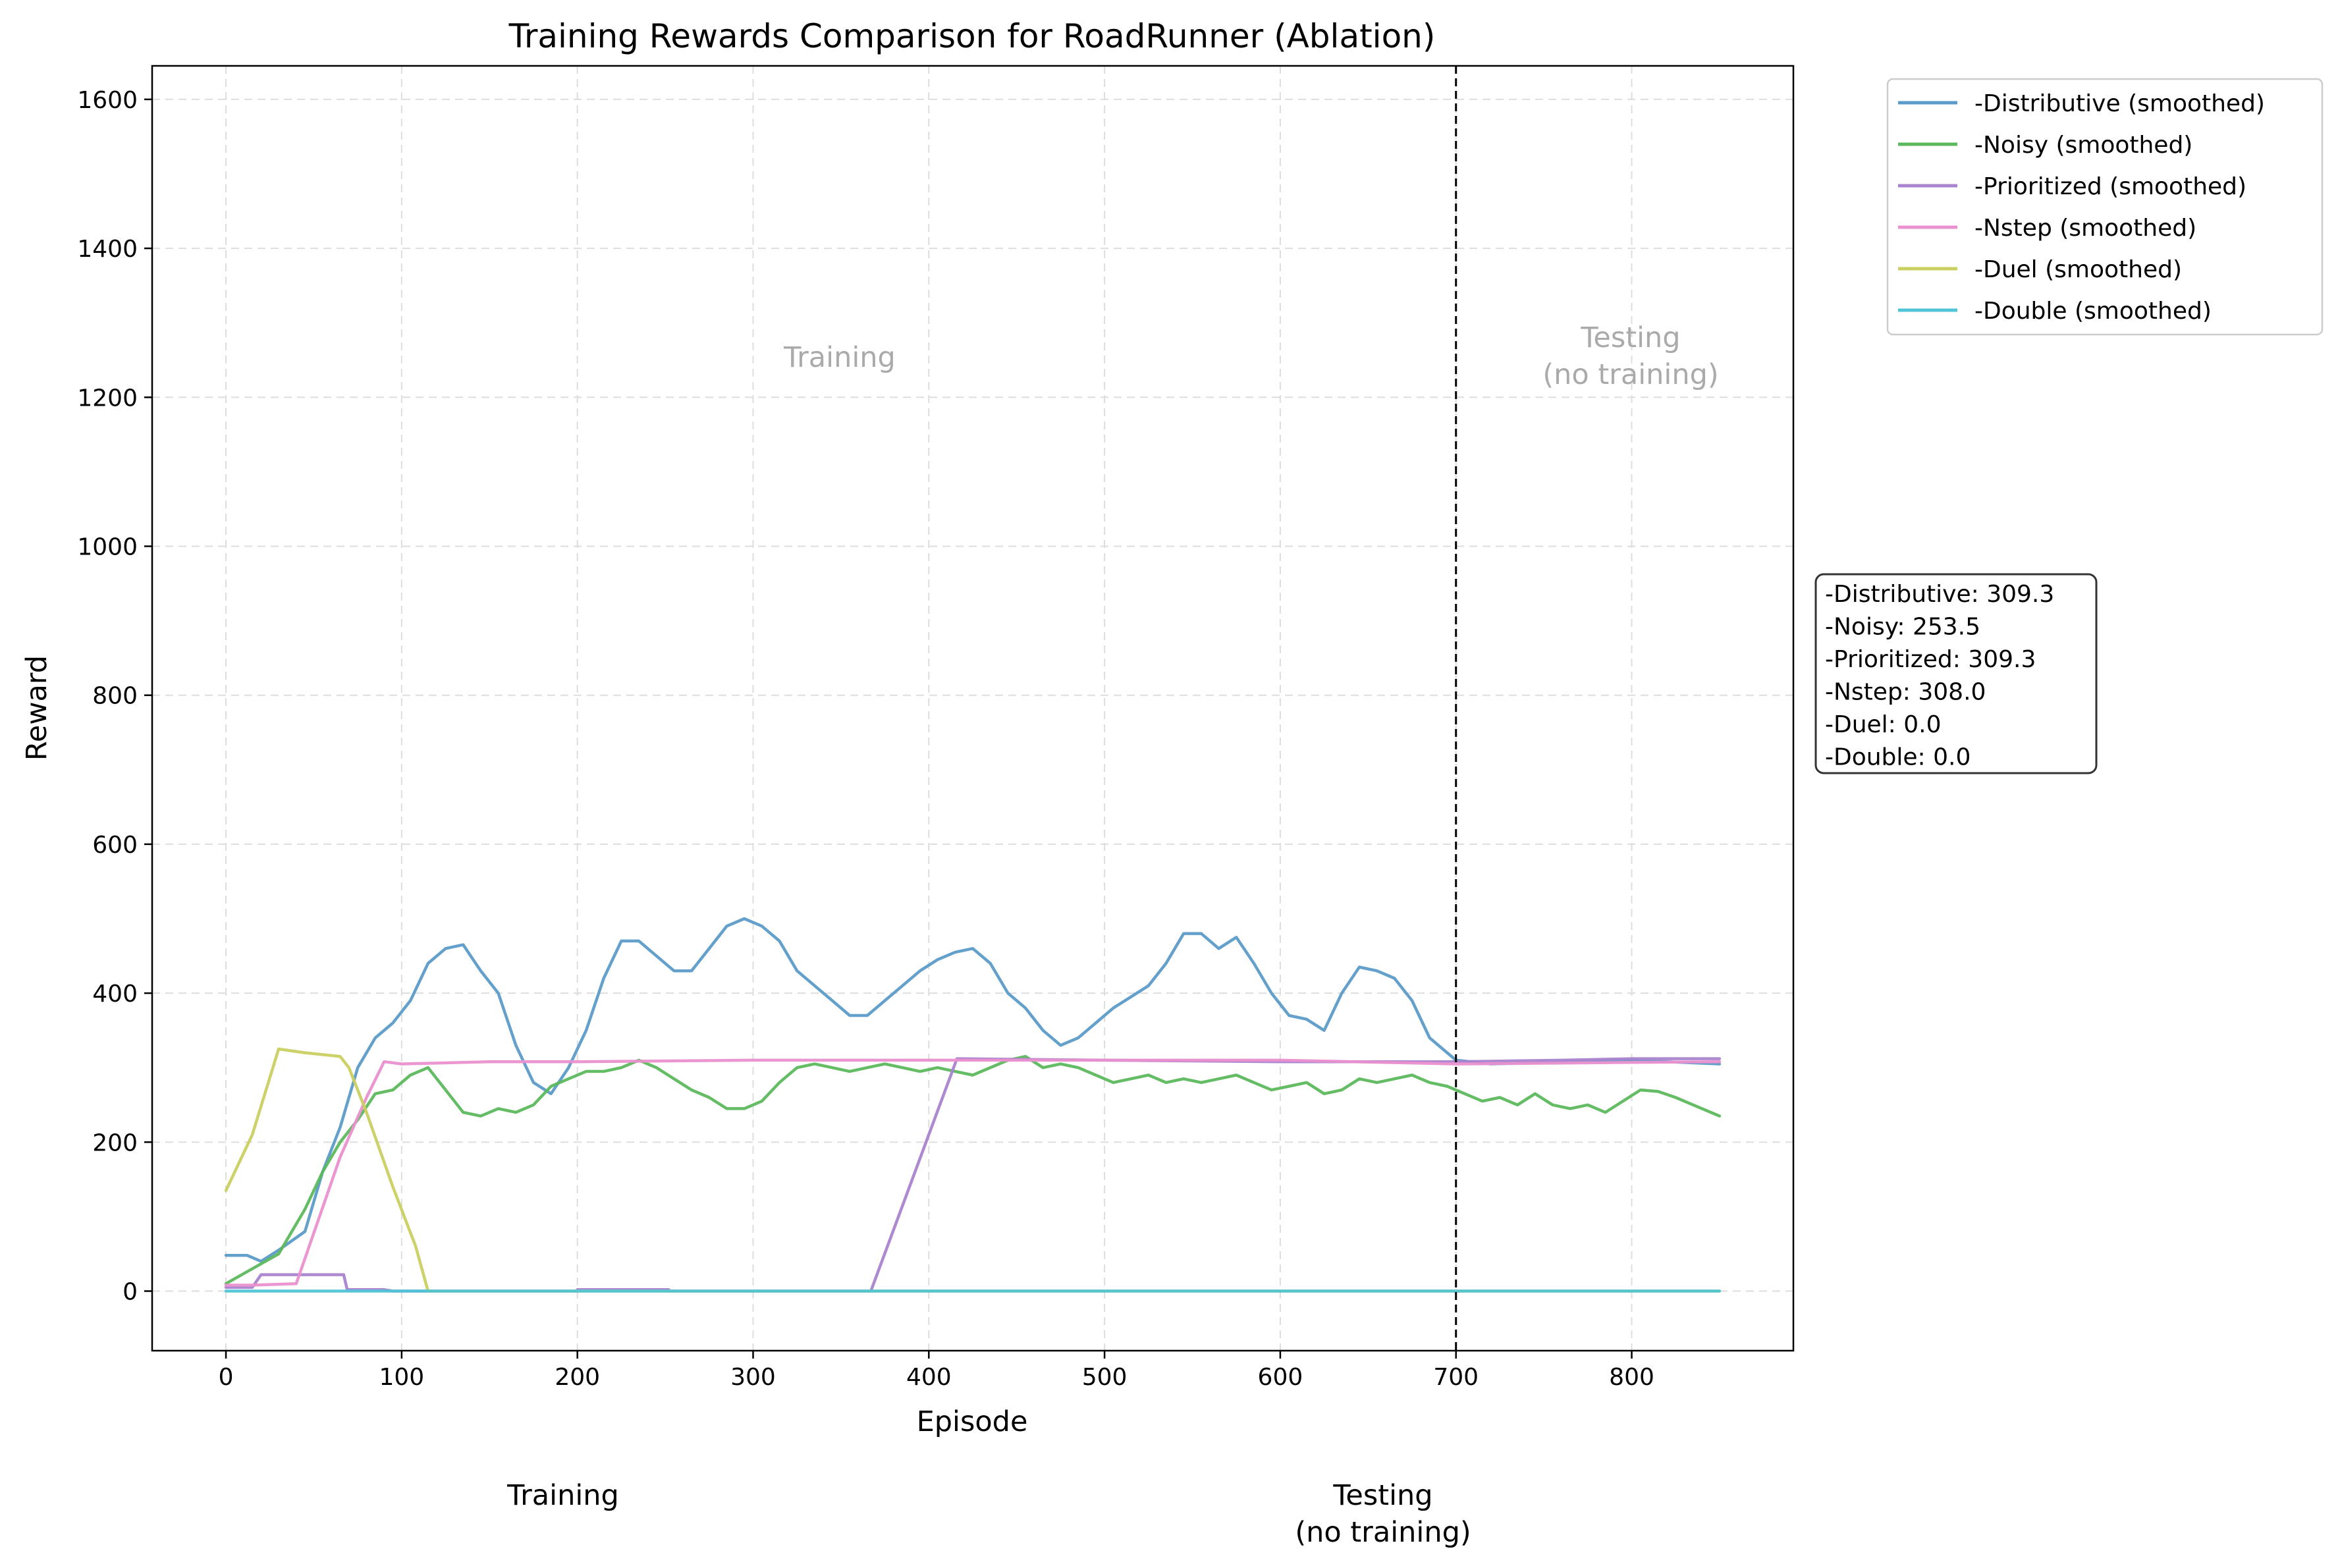 This screenshot has width=2340, height=1568. I want to click on legend-entry: -Double (smoothed), so click(2093, 311).